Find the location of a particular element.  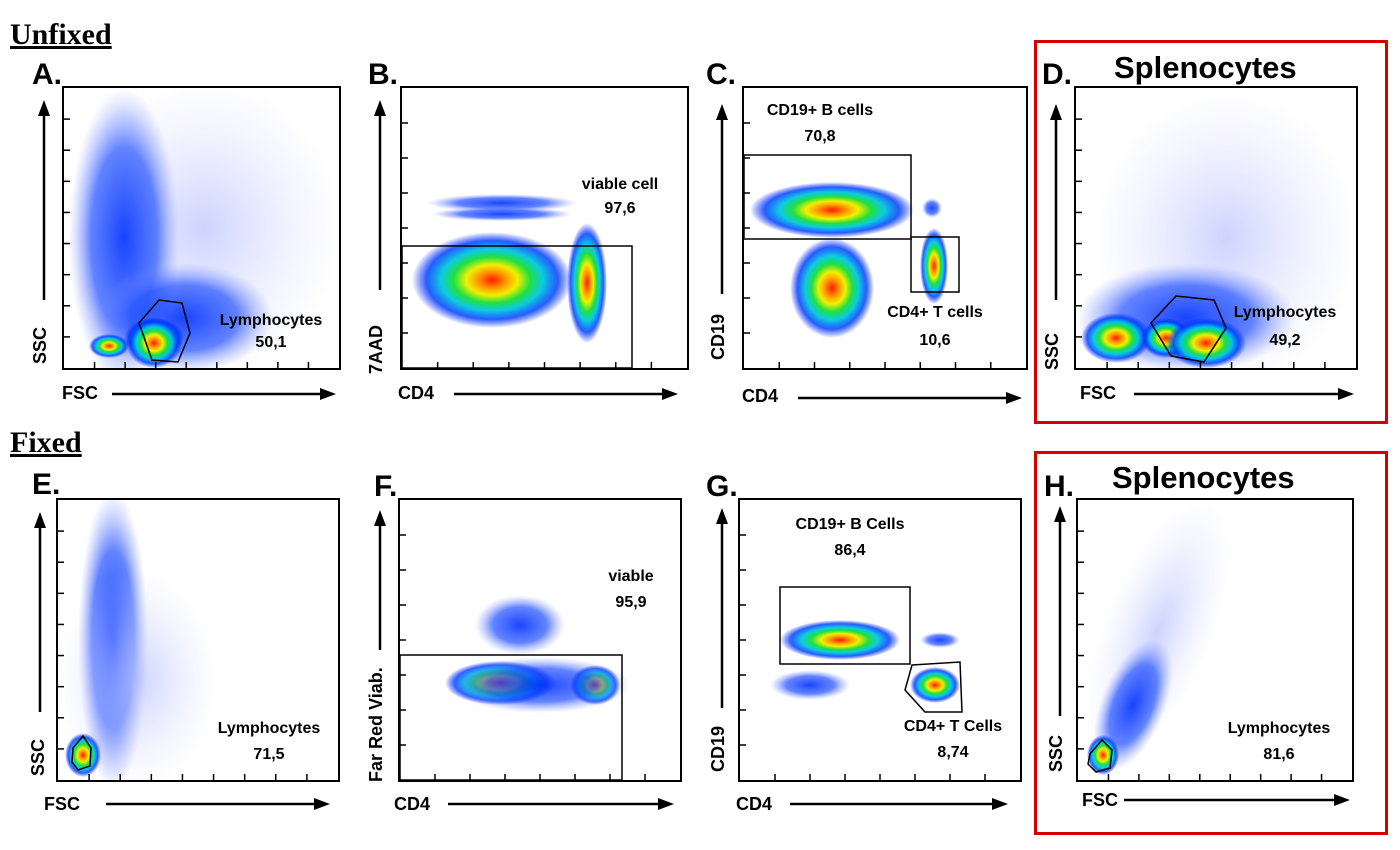

panel-f-label: F. is located at coordinates (386, 486).